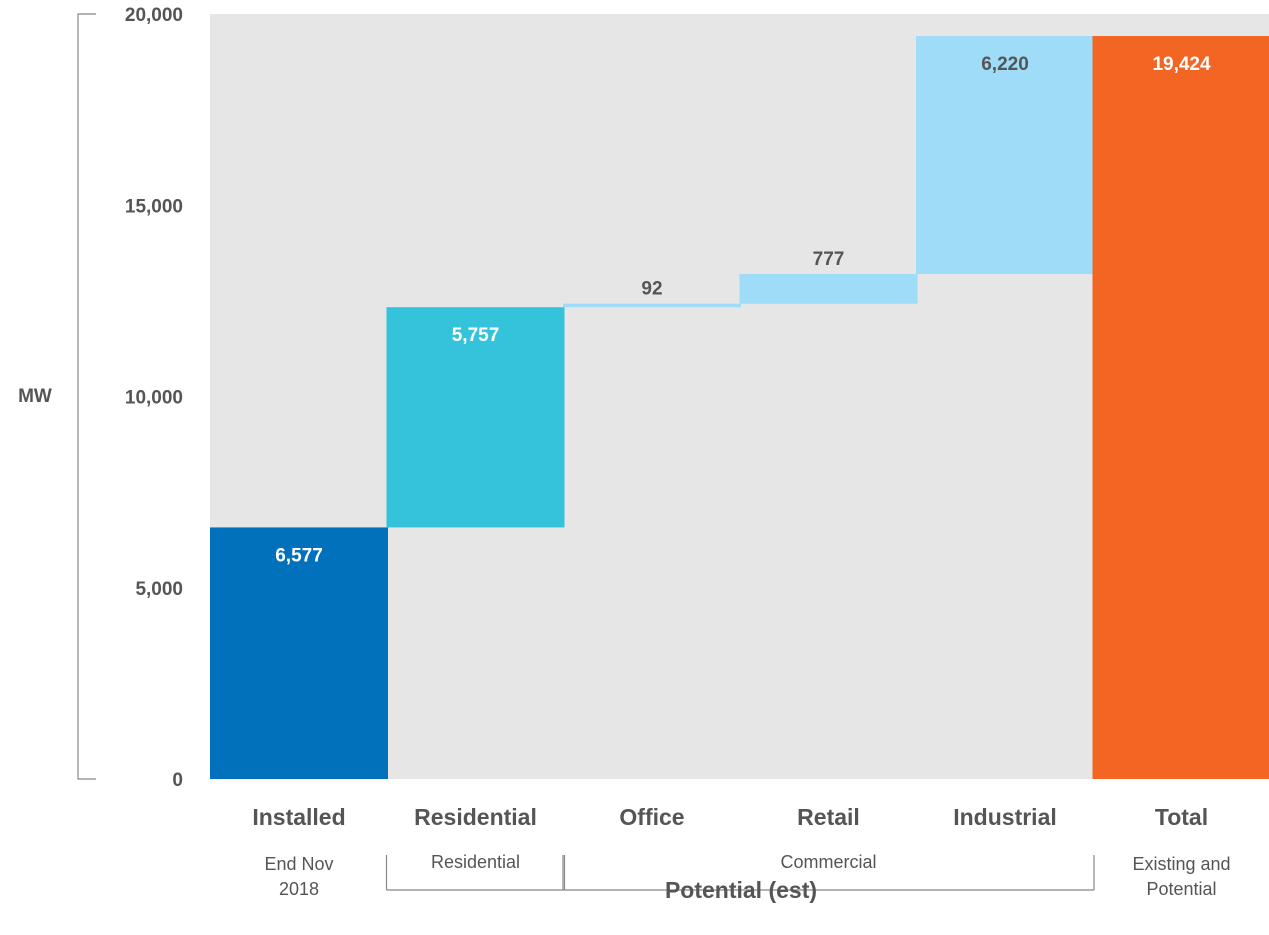 The width and height of the screenshot is (1269, 935). What do you see at coordinates (1181, 817) in the screenshot?
I see `category-label-total: Total` at bounding box center [1181, 817].